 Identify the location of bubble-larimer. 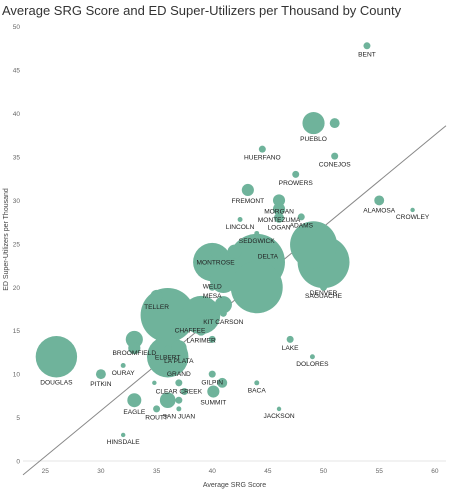
(201, 330).